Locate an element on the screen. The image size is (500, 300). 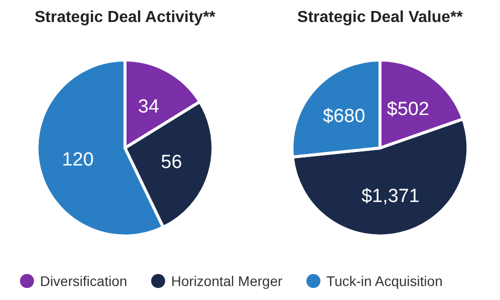
legend-label: Diversification is located at coordinates (84, 281).